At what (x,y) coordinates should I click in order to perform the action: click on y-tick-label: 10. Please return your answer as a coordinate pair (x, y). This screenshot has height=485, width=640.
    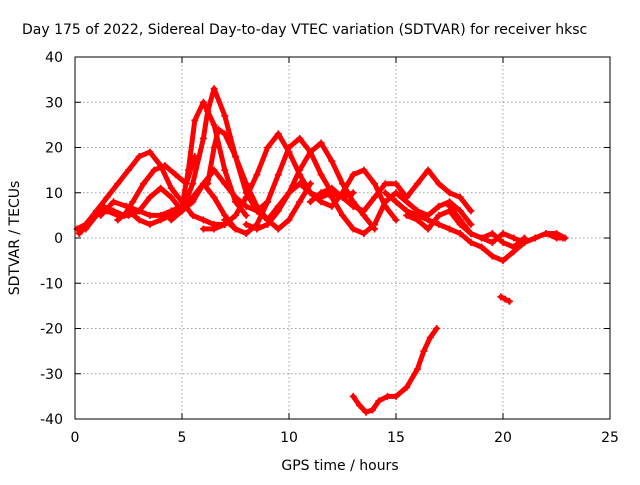
    Looking at the image, I should click on (54, 194).